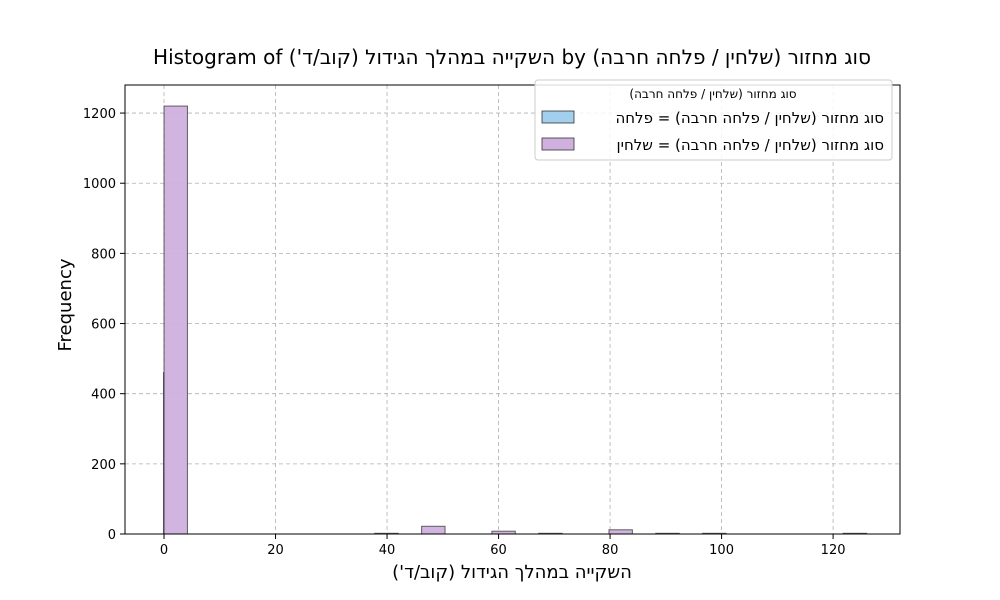 The image size is (1000, 600). I want to click on y-tick-label: 0, so click(112, 535).